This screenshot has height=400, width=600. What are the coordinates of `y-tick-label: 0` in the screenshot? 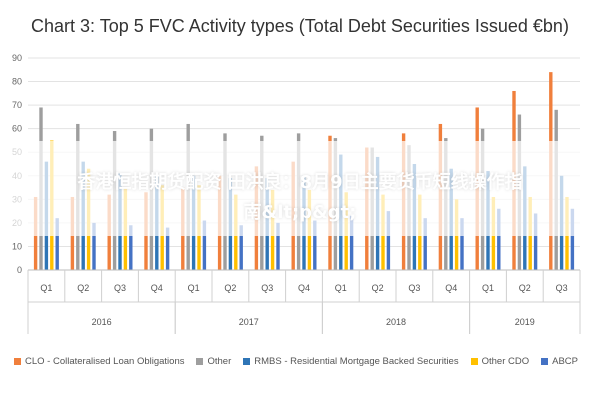 It's located at (19, 270).